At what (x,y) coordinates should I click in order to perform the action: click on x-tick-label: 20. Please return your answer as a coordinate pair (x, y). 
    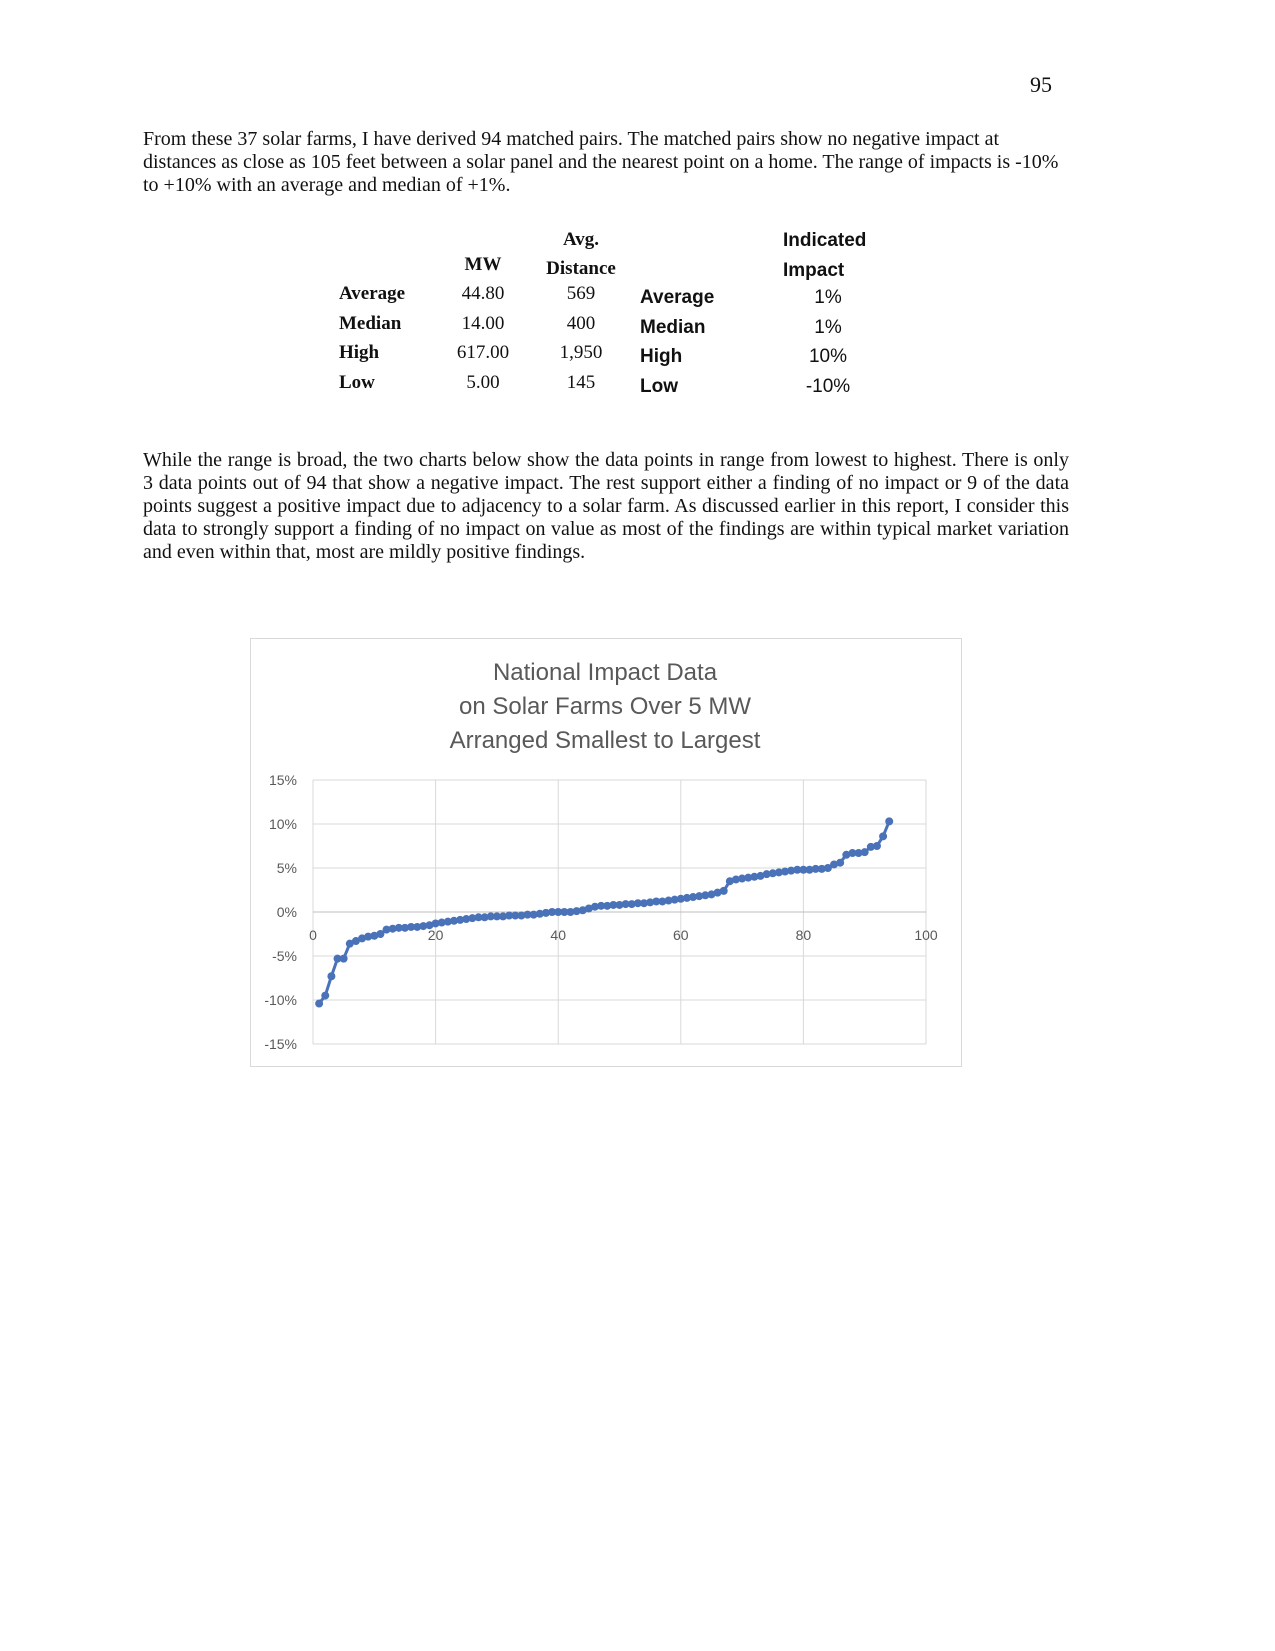
    Looking at the image, I should click on (436, 935).